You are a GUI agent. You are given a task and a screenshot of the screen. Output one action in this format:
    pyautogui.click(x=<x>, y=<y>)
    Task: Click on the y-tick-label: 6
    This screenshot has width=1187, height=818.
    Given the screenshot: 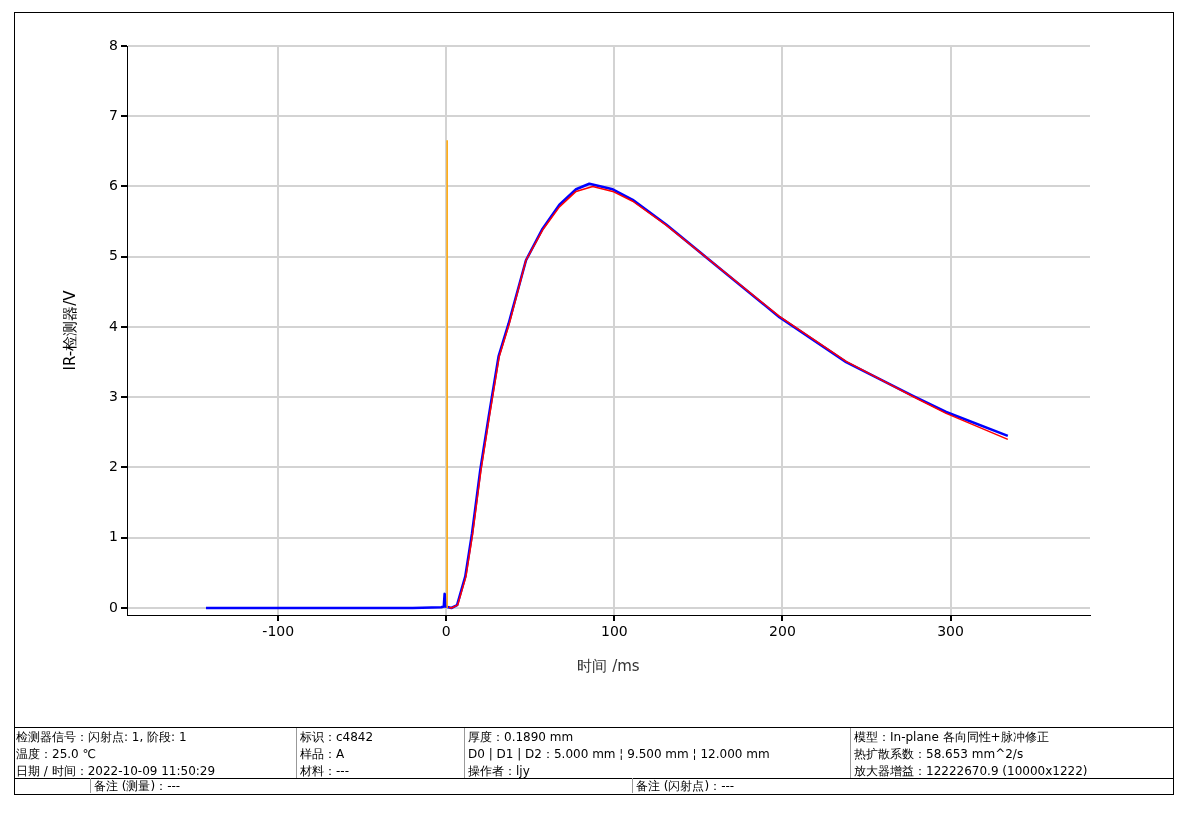 What is the action you would take?
    pyautogui.click(x=114, y=185)
    